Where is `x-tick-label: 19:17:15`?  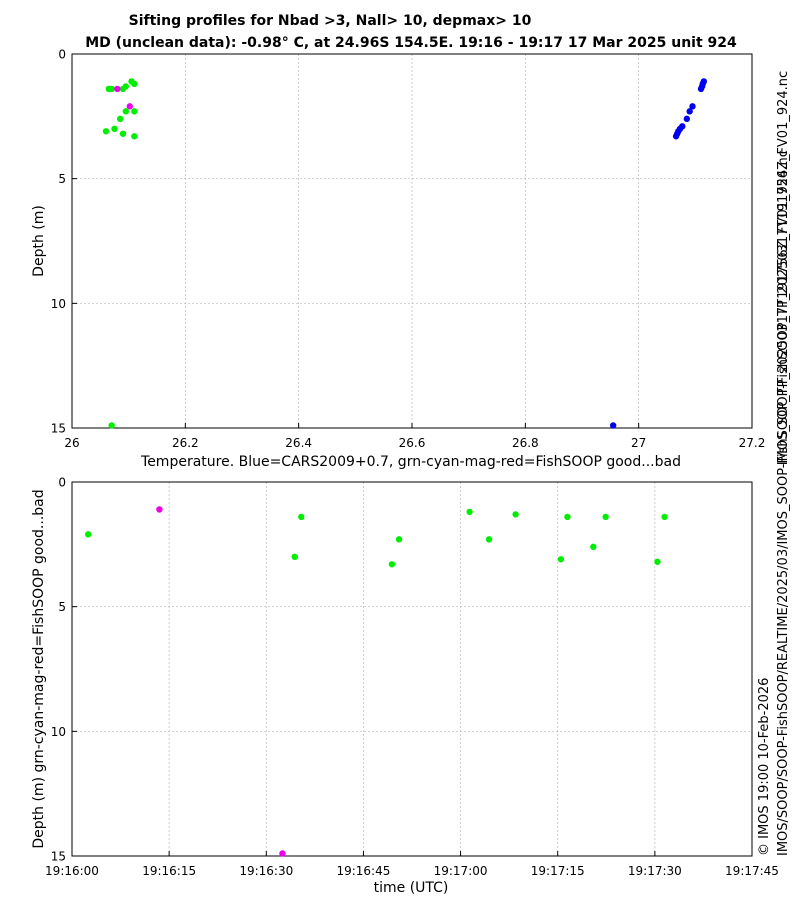 x-tick-label: 19:17:15 is located at coordinates (558, 871).